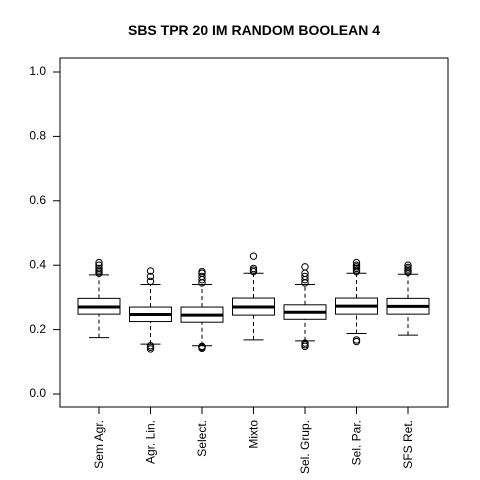  What do you see at coordinates (408, 444) in the screenshot?
I see `x-tick-label: SFS Ret.` at bounding box center [408, 444].